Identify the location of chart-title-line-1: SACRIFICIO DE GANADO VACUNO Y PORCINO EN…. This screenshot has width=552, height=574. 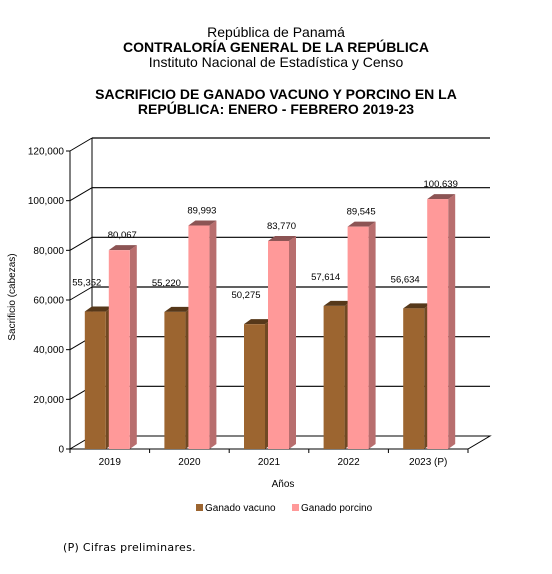
(276, 94).